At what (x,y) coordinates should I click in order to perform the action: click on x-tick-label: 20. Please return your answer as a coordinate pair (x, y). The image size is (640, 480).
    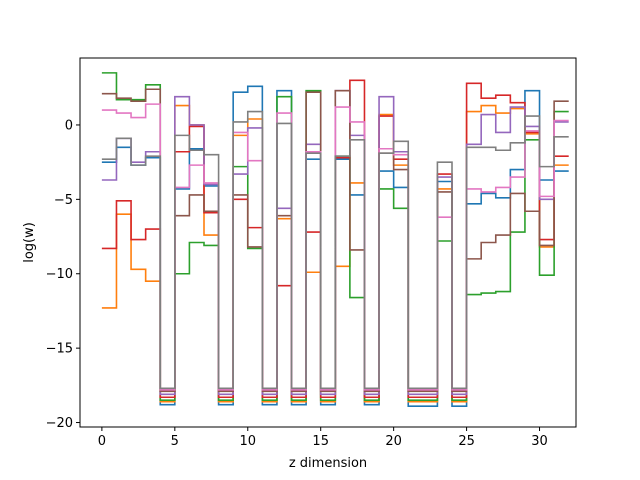
    Looking at the image, I should click on (393, 441).